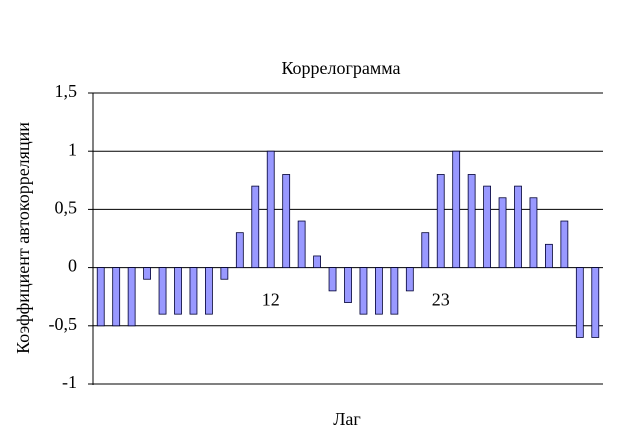 The height and width of the screenshot is (446, 619). Describe the element at coordinates (66, 91) in the screenshot. I see `y-tick-label: 1,5` at that location.